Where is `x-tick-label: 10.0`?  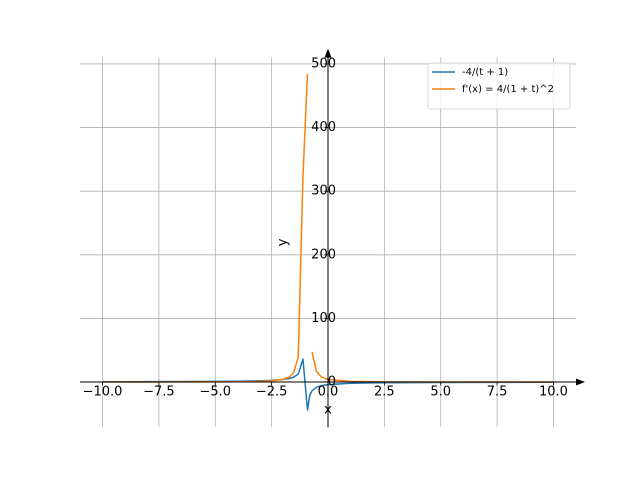 x-tick-label: 10.0 is located at coordinates (553, 392).